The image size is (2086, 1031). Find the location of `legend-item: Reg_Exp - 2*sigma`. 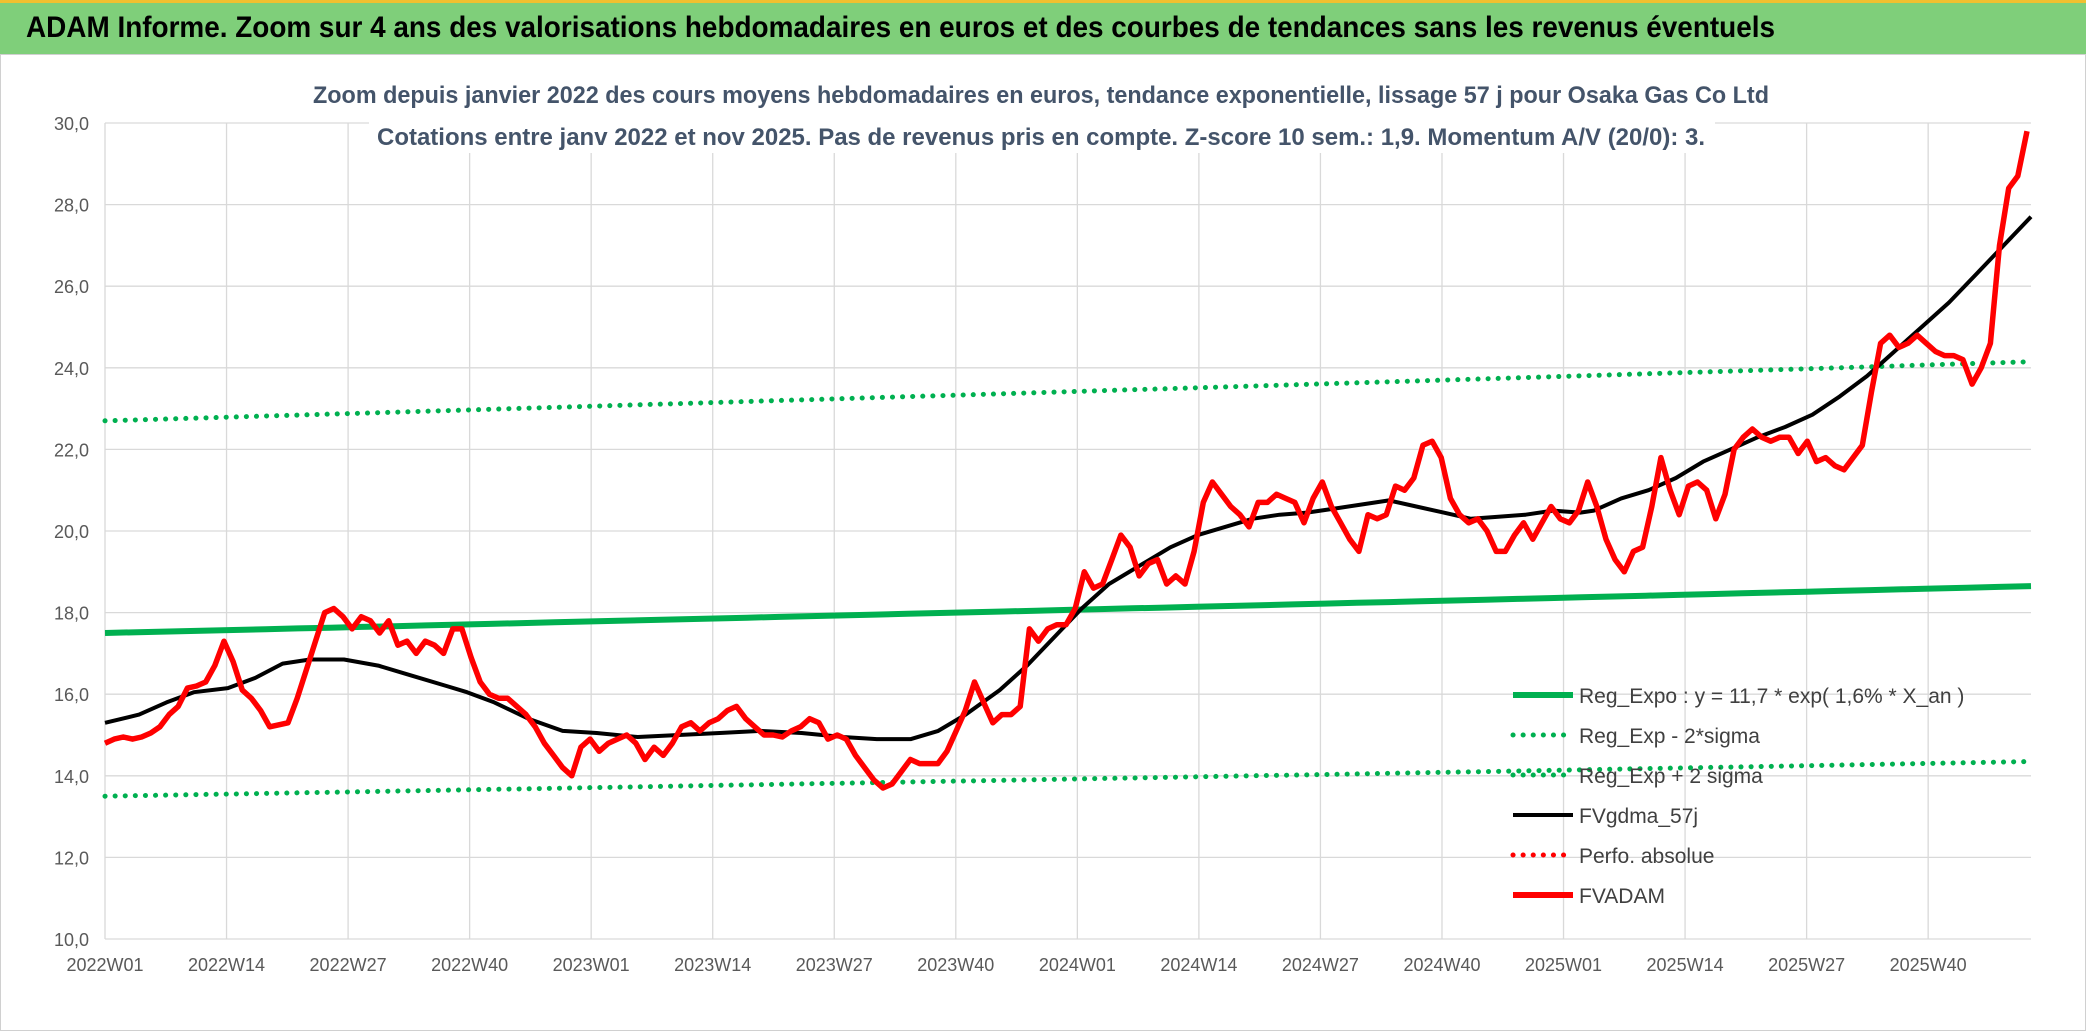

legend-item: Reg_Exp - 2*sigma is located at coordinates (1635, 736).